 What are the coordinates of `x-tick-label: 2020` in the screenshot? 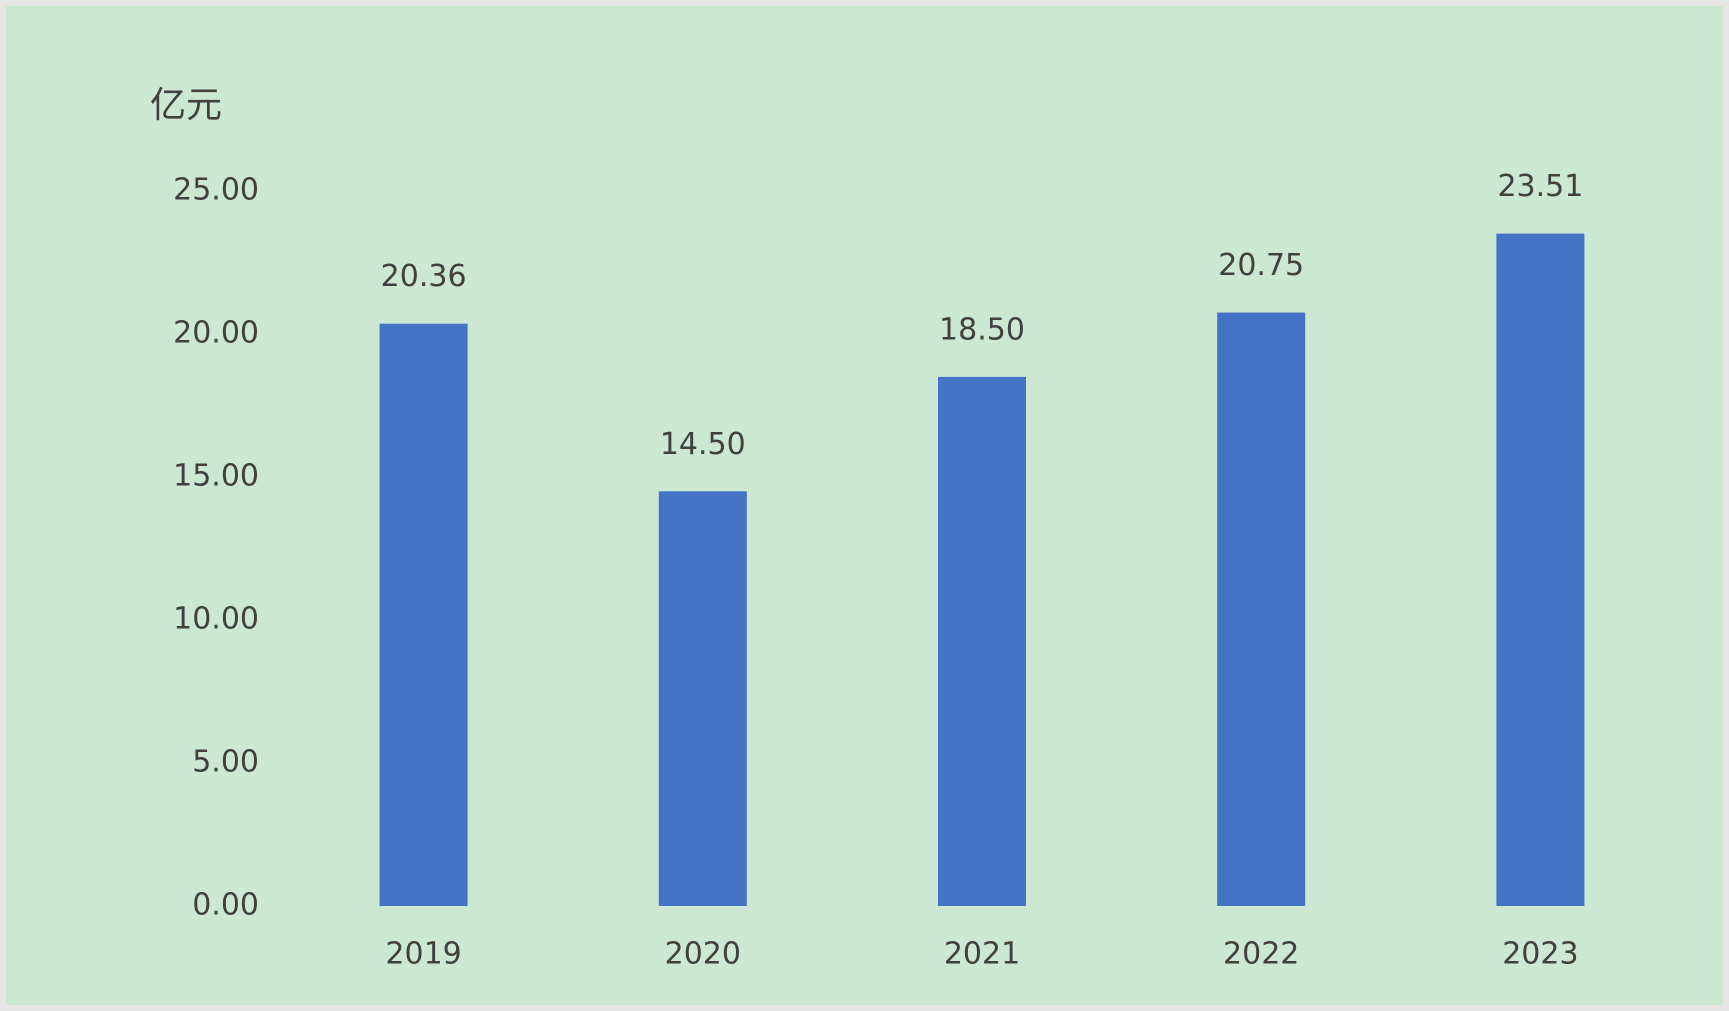 It's located at (703, 954).